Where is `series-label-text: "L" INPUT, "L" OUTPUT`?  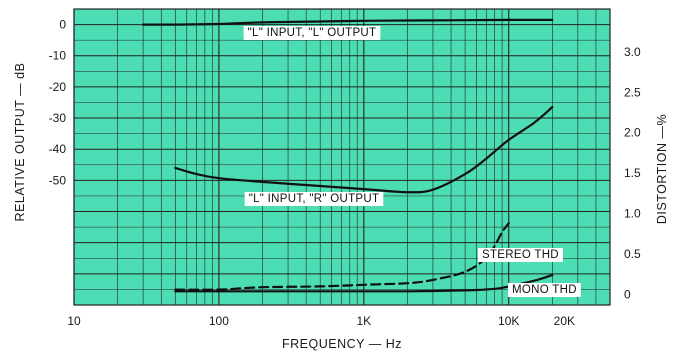 series-label-text: "L" INPUT, "L" OUTPUT is located at coordinates (312, 33).